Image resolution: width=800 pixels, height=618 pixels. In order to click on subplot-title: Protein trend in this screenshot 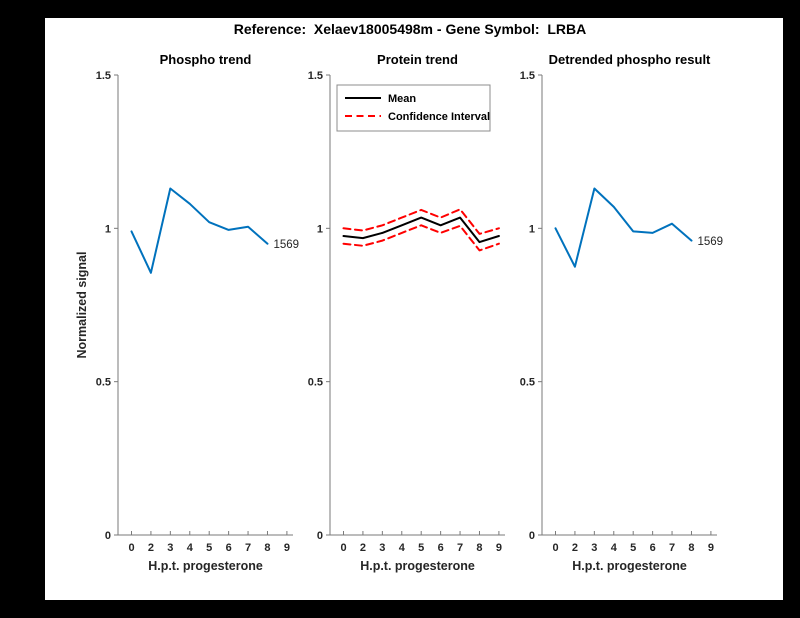, I will do `click(417, 59)`.